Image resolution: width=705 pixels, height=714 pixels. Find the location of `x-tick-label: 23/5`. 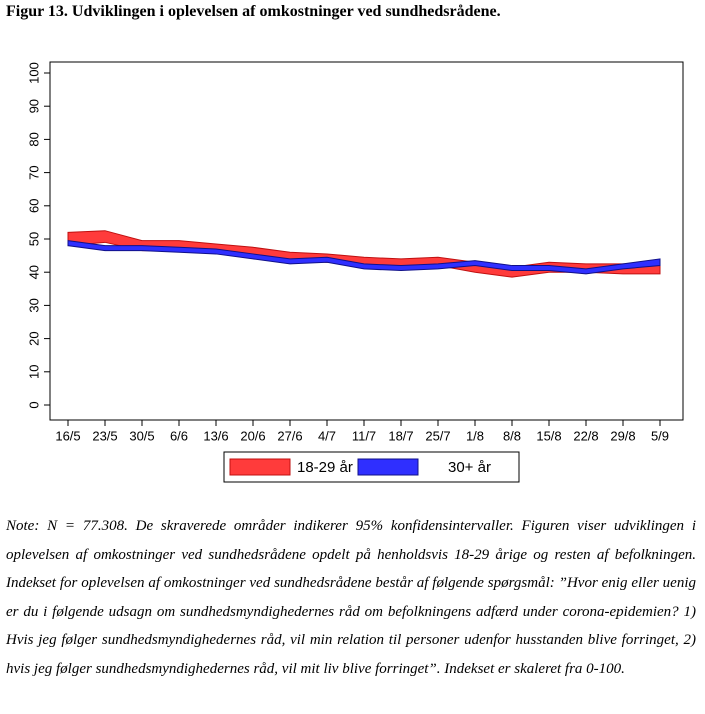

x-tick-label: 23/5 is located at coordinates (104, 435).